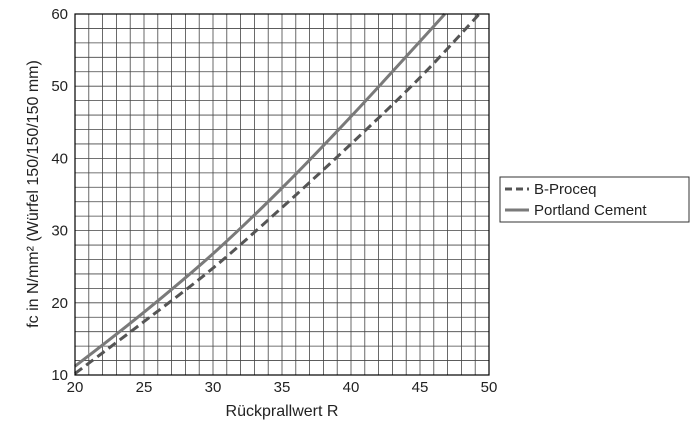  What do you see at coordinates (59, 303) in the screenshot?
I see `y-tick-label: 20` at bounding box center [59, 303].